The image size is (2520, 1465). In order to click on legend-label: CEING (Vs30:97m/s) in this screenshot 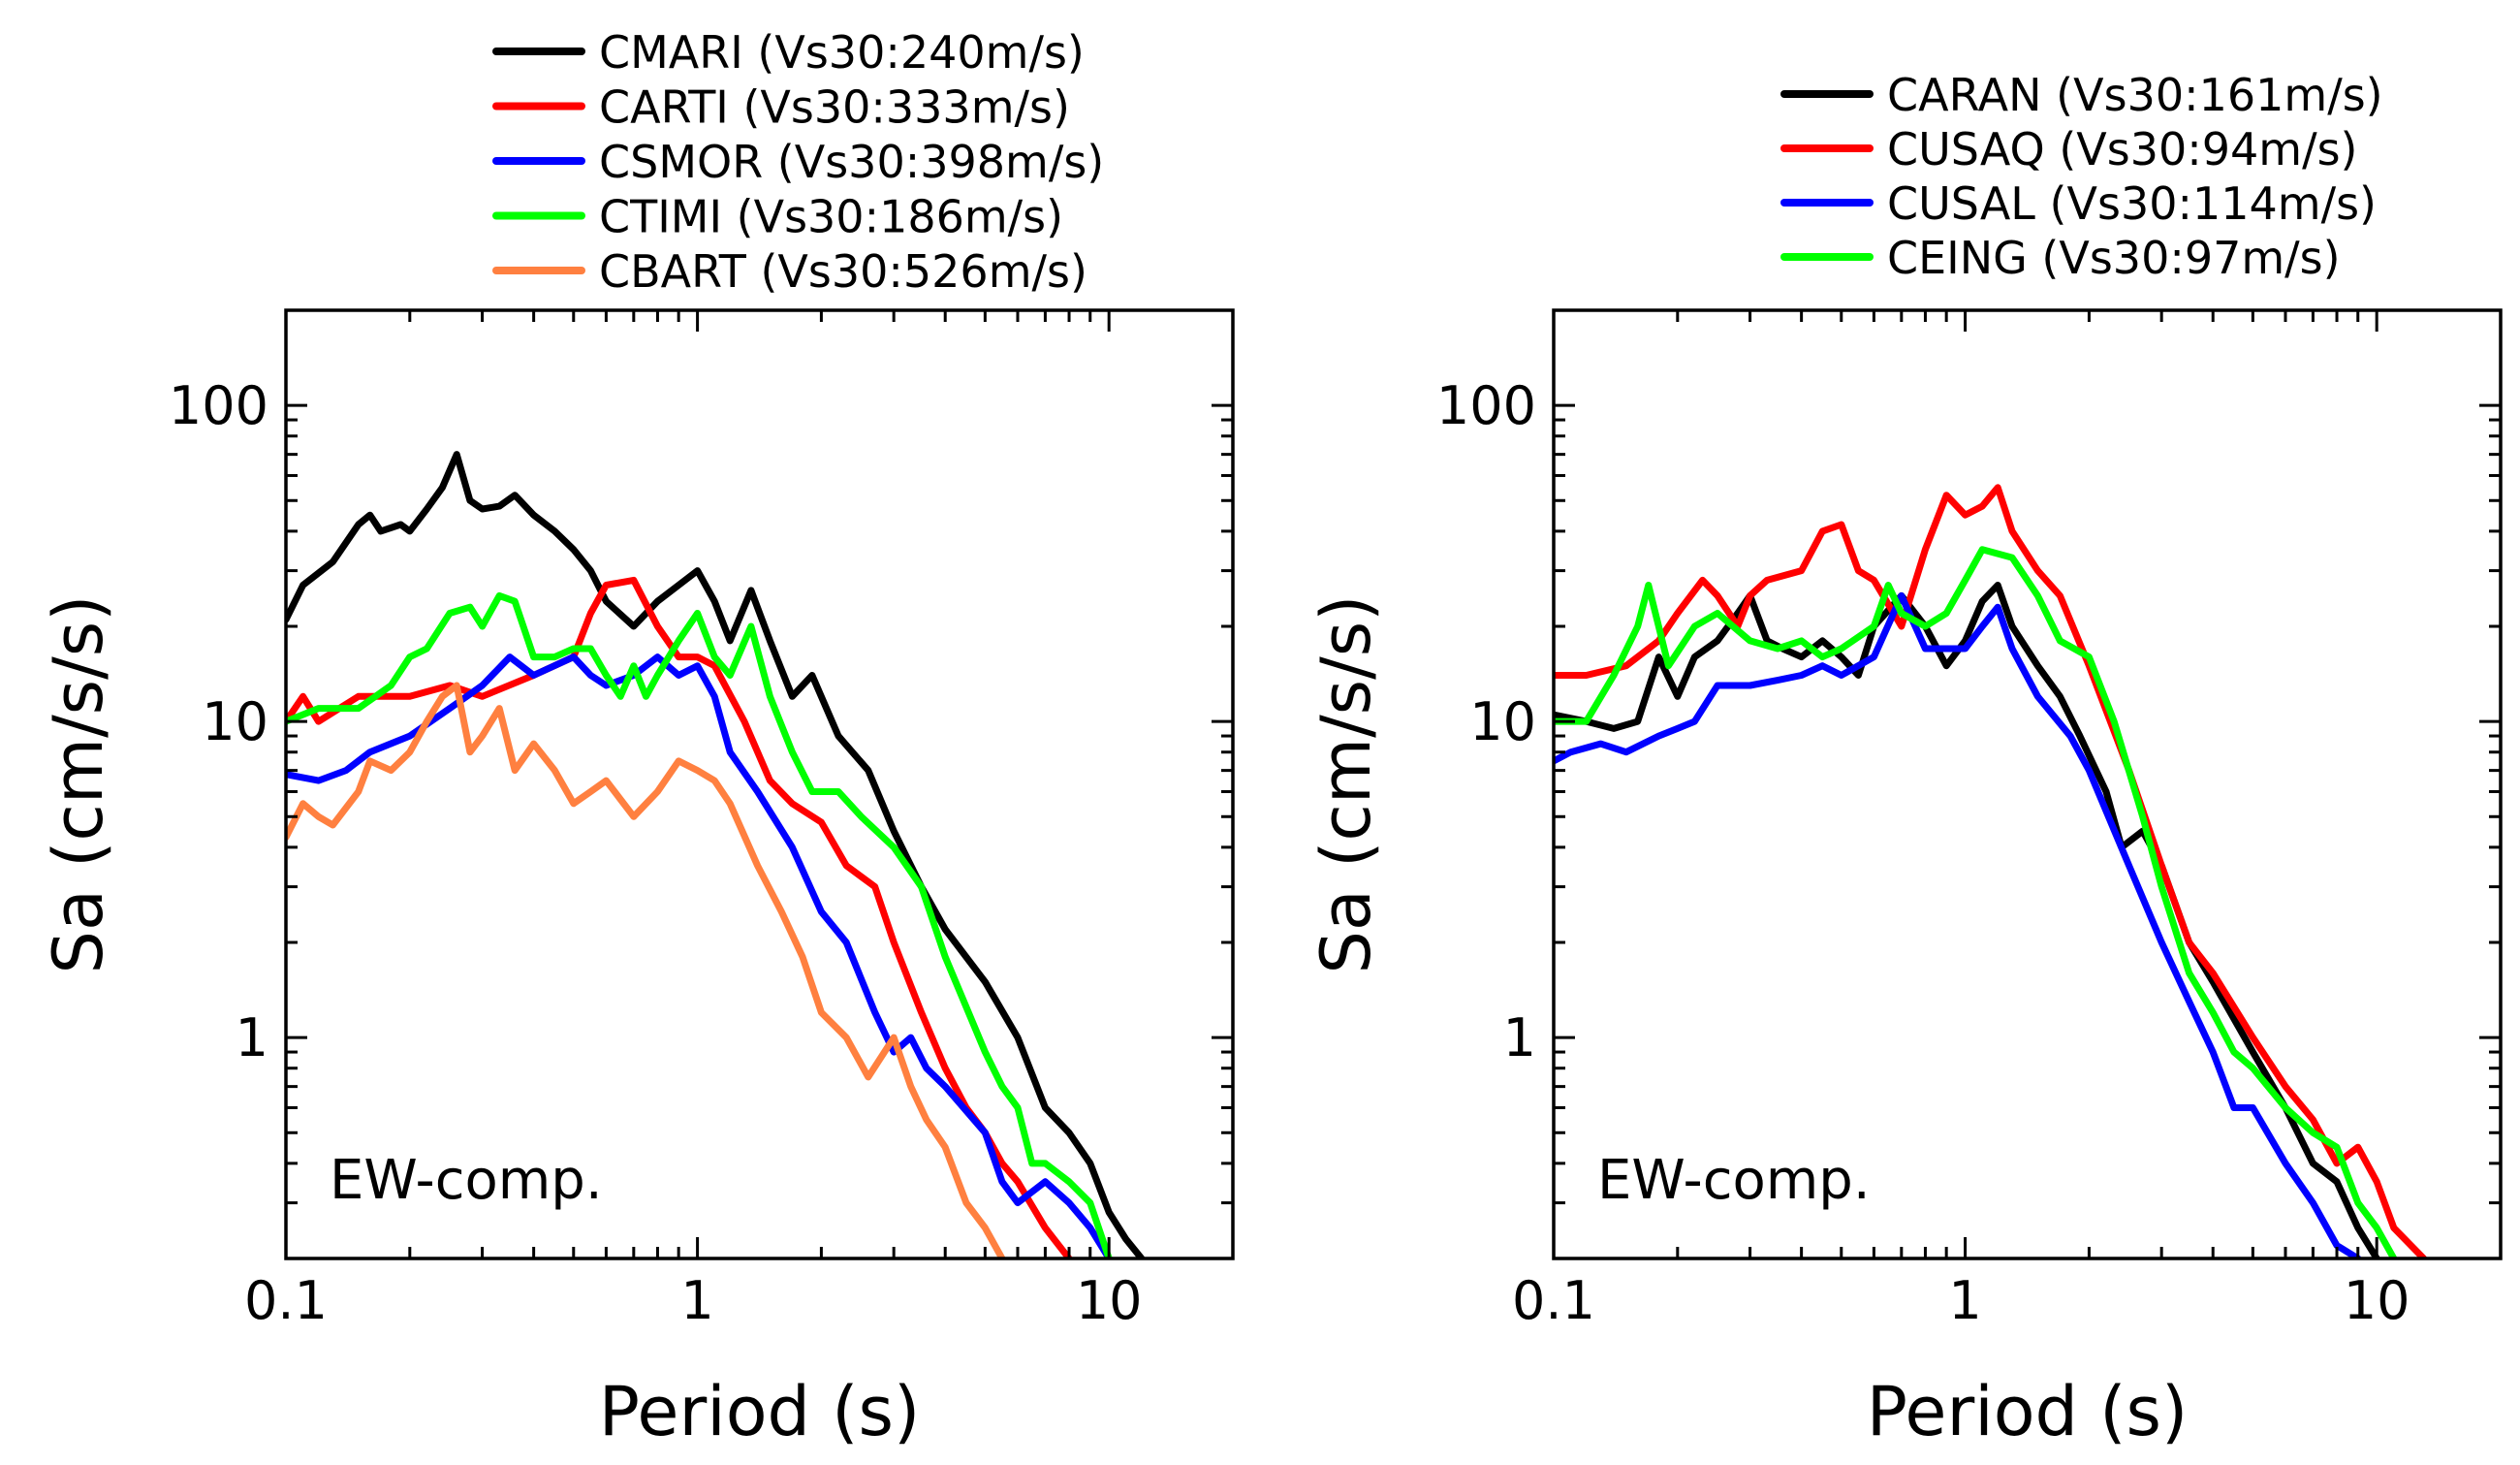, I will do `click(2114, 258)`.